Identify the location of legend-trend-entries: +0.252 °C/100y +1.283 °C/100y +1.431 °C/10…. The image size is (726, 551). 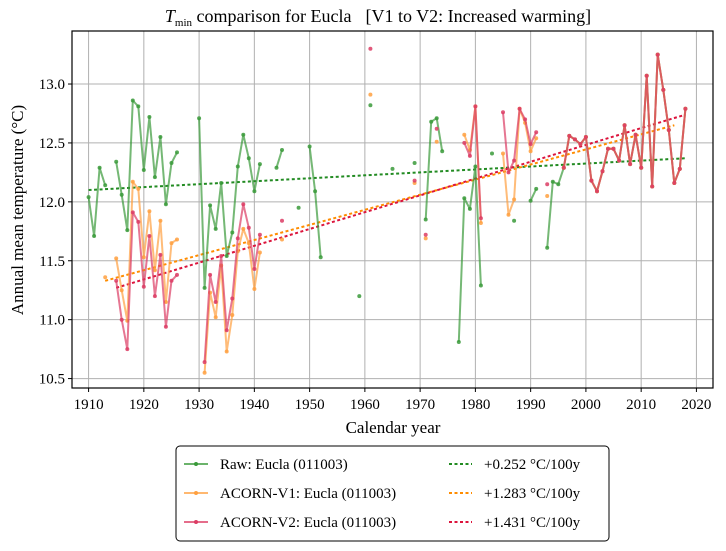
(515, 494).